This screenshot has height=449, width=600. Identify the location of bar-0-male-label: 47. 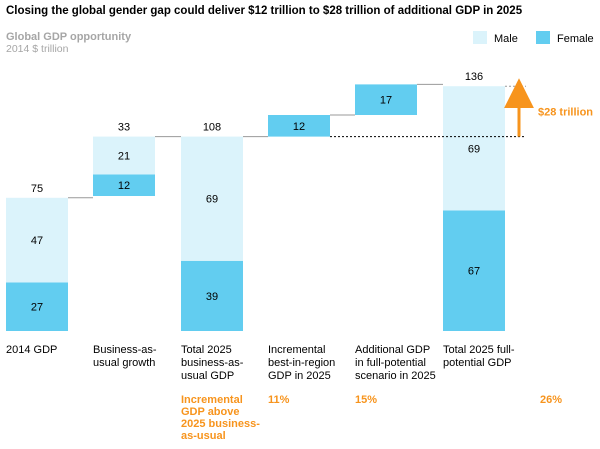
(37, 241).